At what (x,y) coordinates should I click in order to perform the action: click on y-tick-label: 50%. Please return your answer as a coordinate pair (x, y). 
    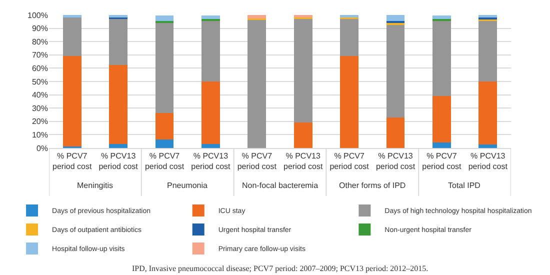
    Looking at the image, I should click on (40, 81).